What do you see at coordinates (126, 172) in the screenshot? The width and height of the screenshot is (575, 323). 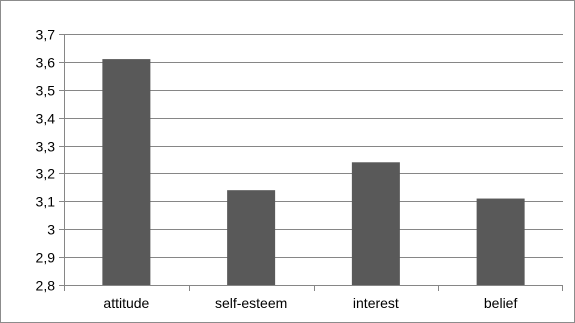 I see `bar-attitude` at bounding box center [126, 172].